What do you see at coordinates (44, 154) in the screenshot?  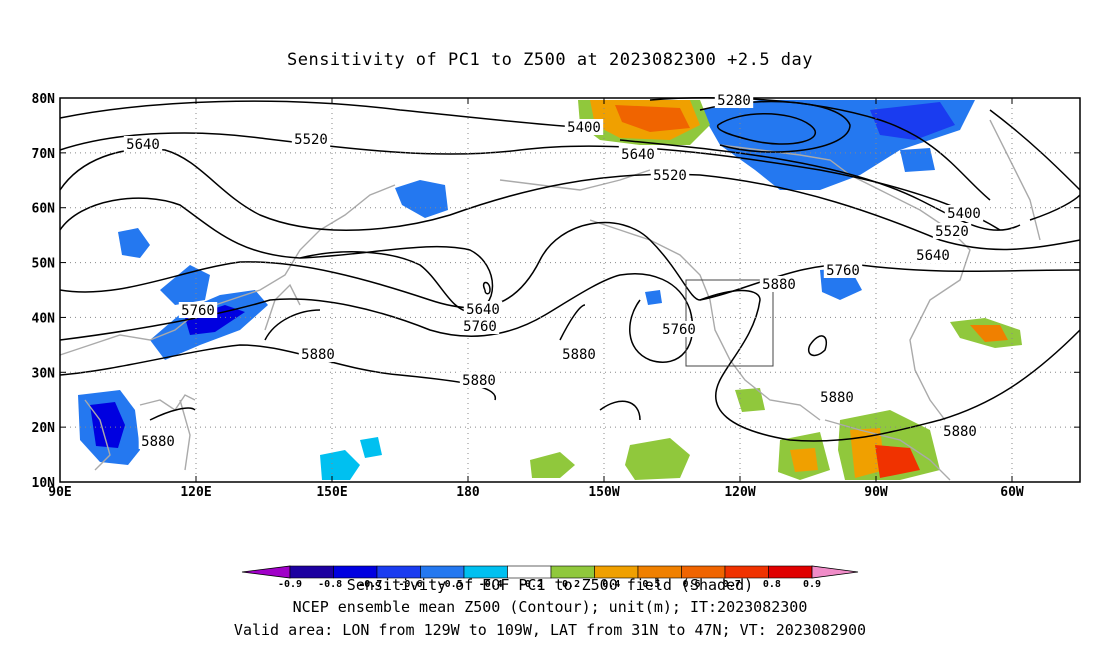 I see `lat-tick-label: 70N` at bounding box center [44, 154].